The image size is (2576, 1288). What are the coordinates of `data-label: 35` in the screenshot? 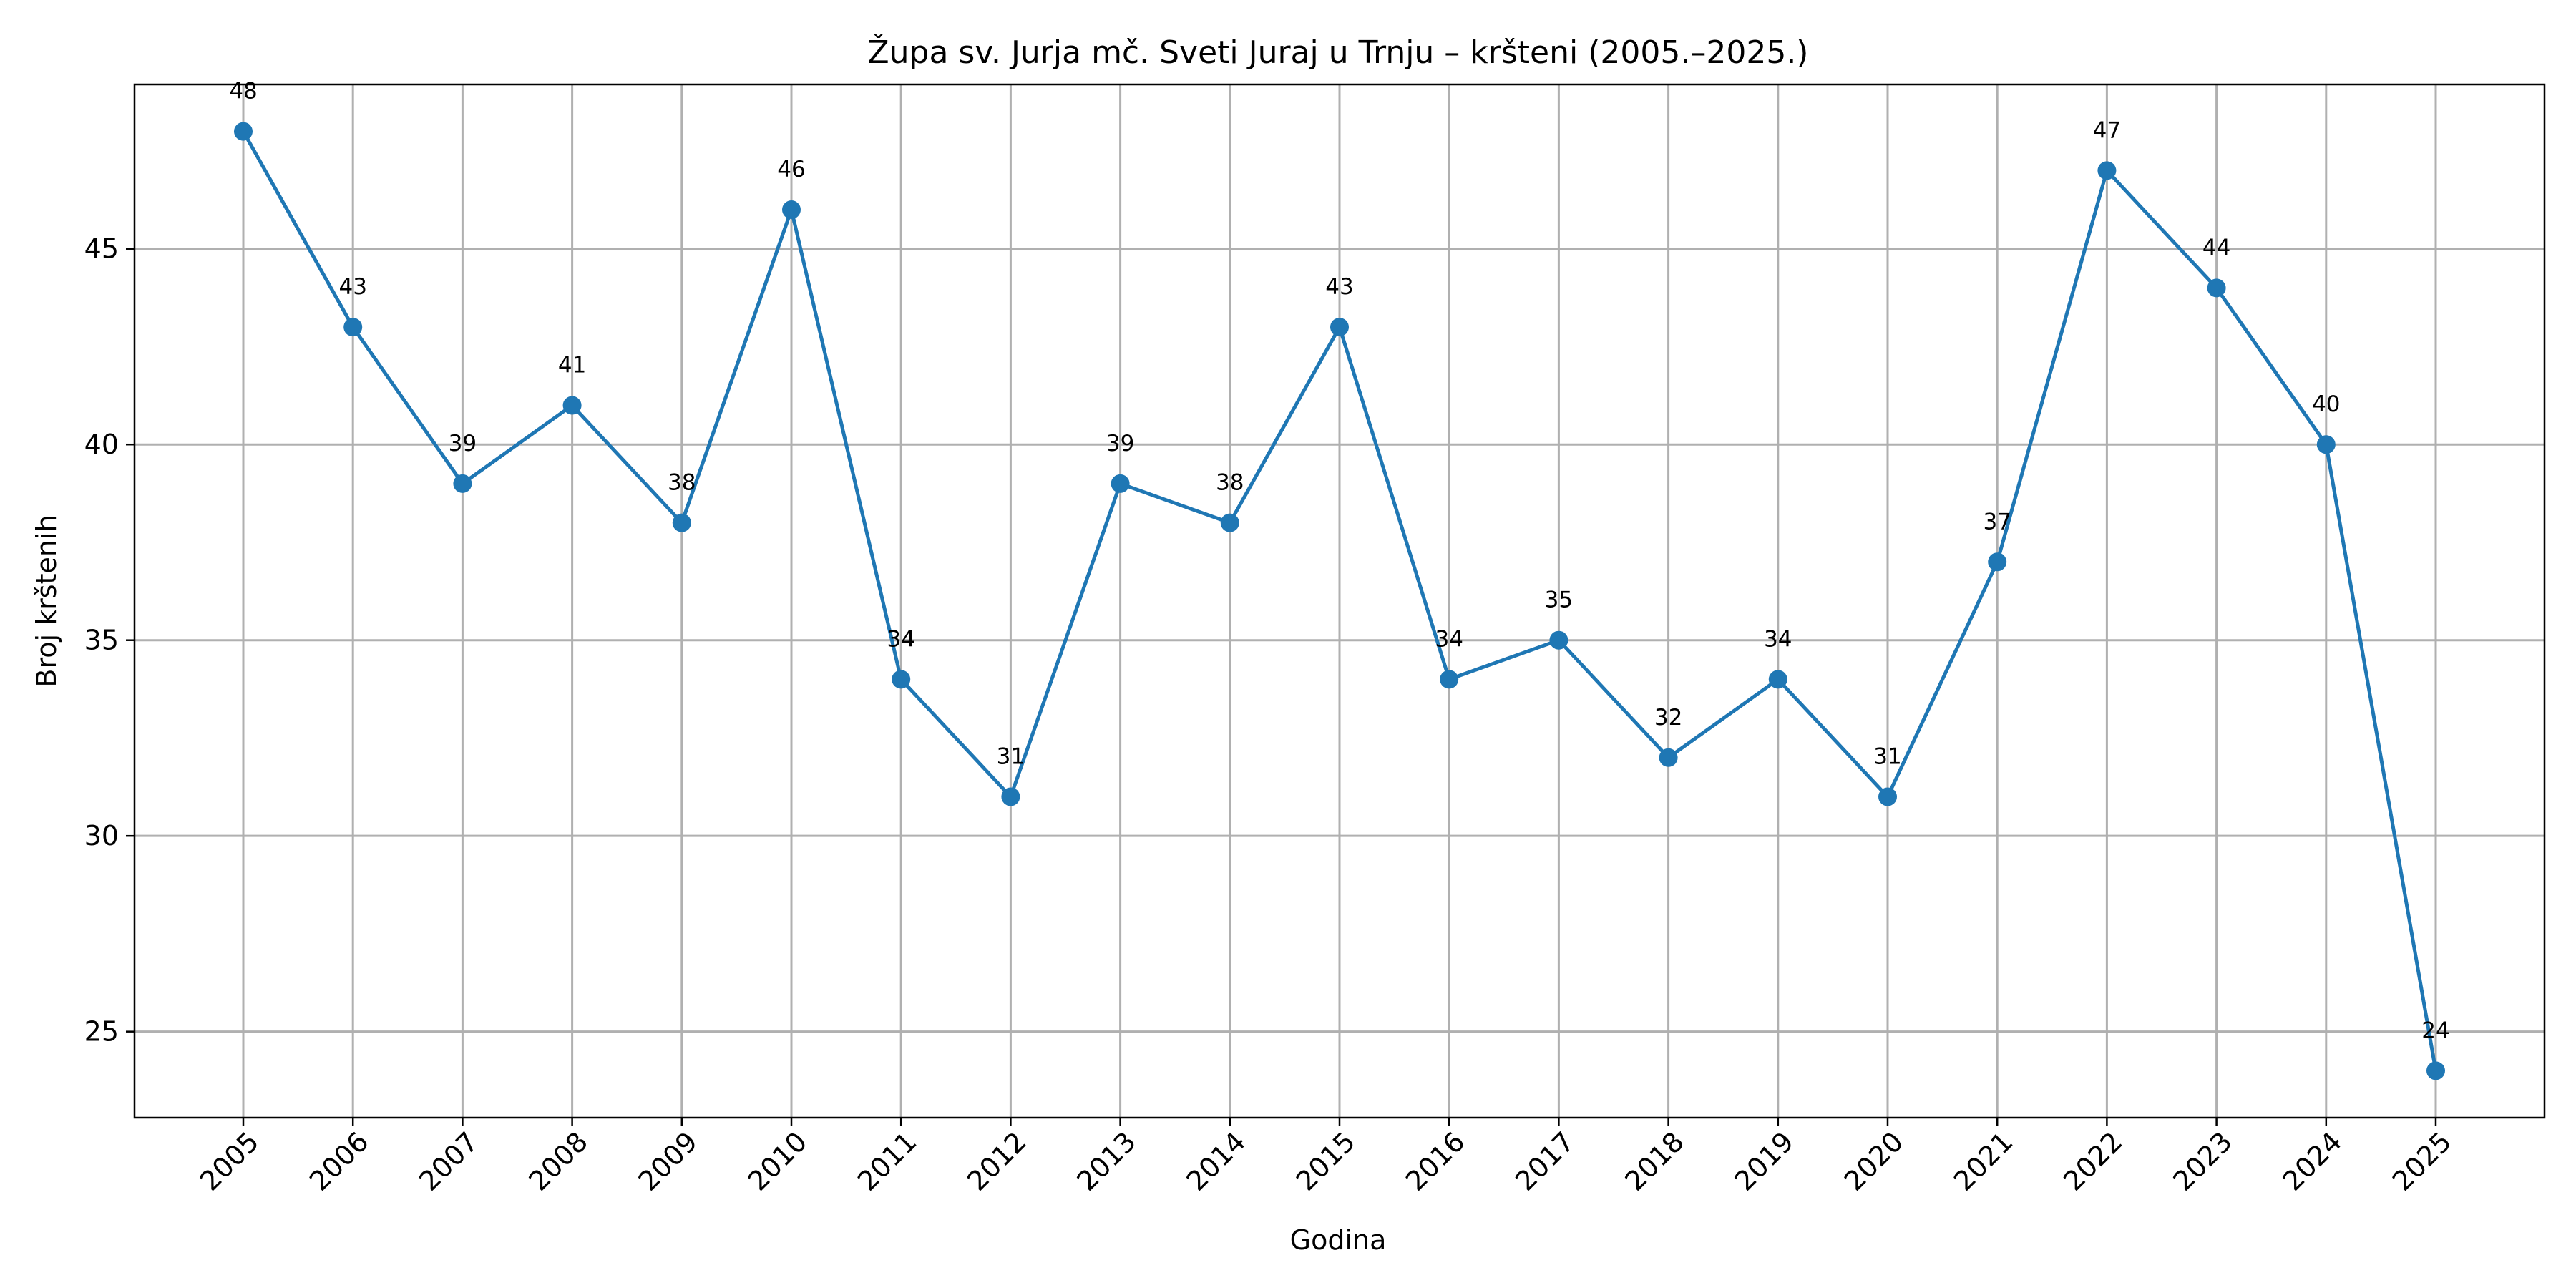 It's located at (1559, 600).